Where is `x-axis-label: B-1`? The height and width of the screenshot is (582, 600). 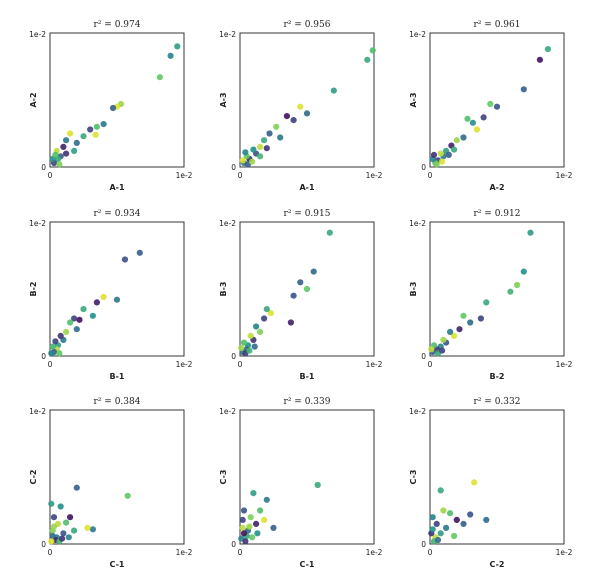 x-axis-label: B-1 is located at coordinates (307, 376).